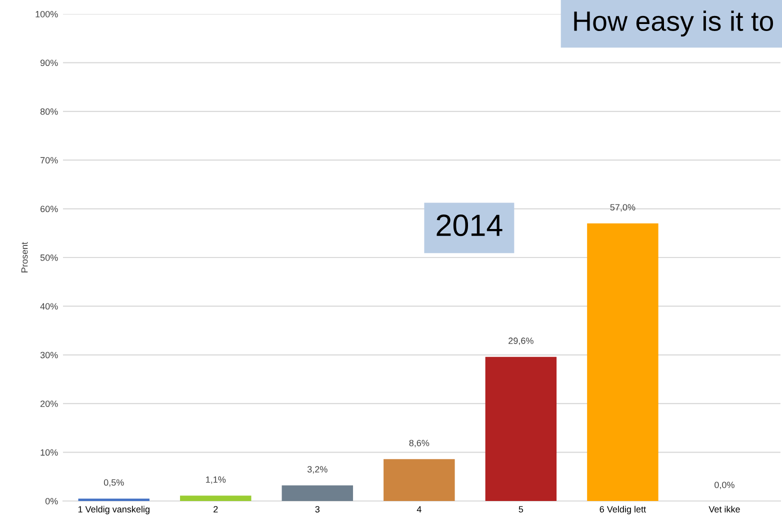 The image size is (782, 524). Describe the element at coordinates (49, 160) in the screenshot. I see `y-tick-label: 70%` at that location.